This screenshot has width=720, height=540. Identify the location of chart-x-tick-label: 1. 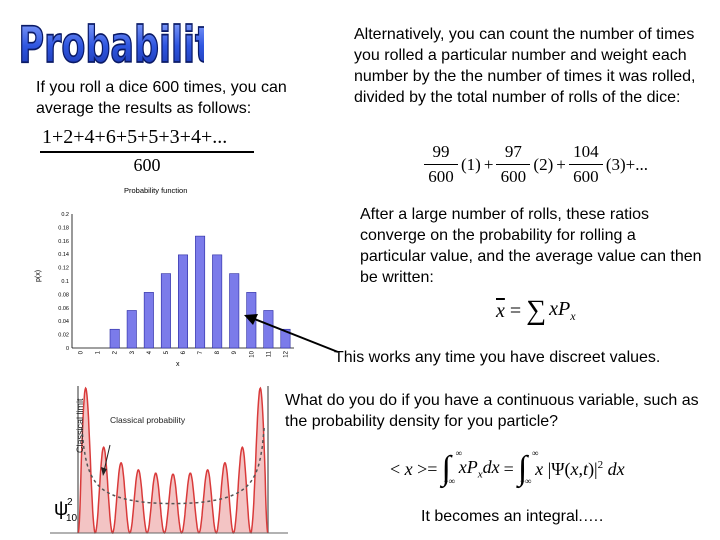
(99, 352).